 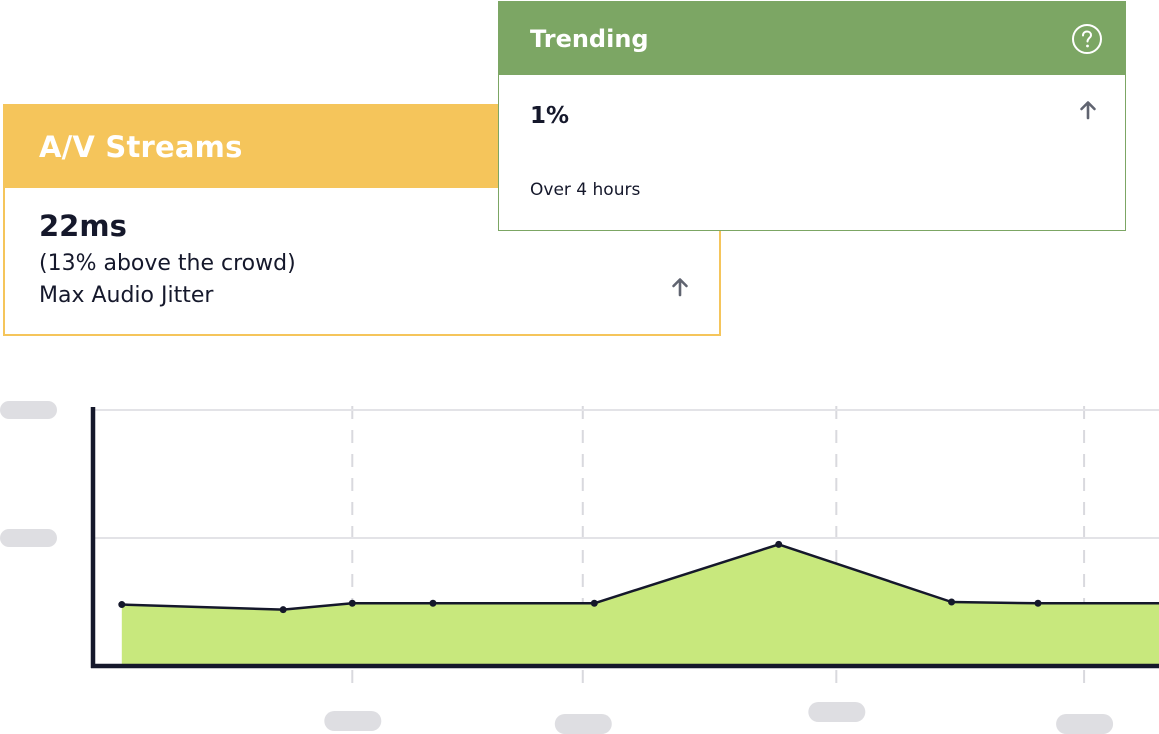 I want to click on area-fill, so click(x=640, y=605).